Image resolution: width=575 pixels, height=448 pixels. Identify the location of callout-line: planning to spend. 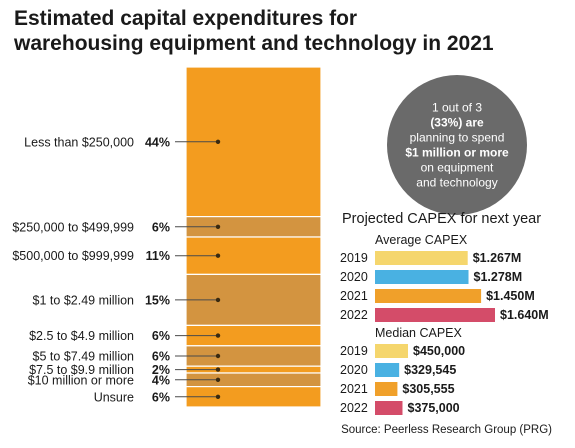
(457, 138).